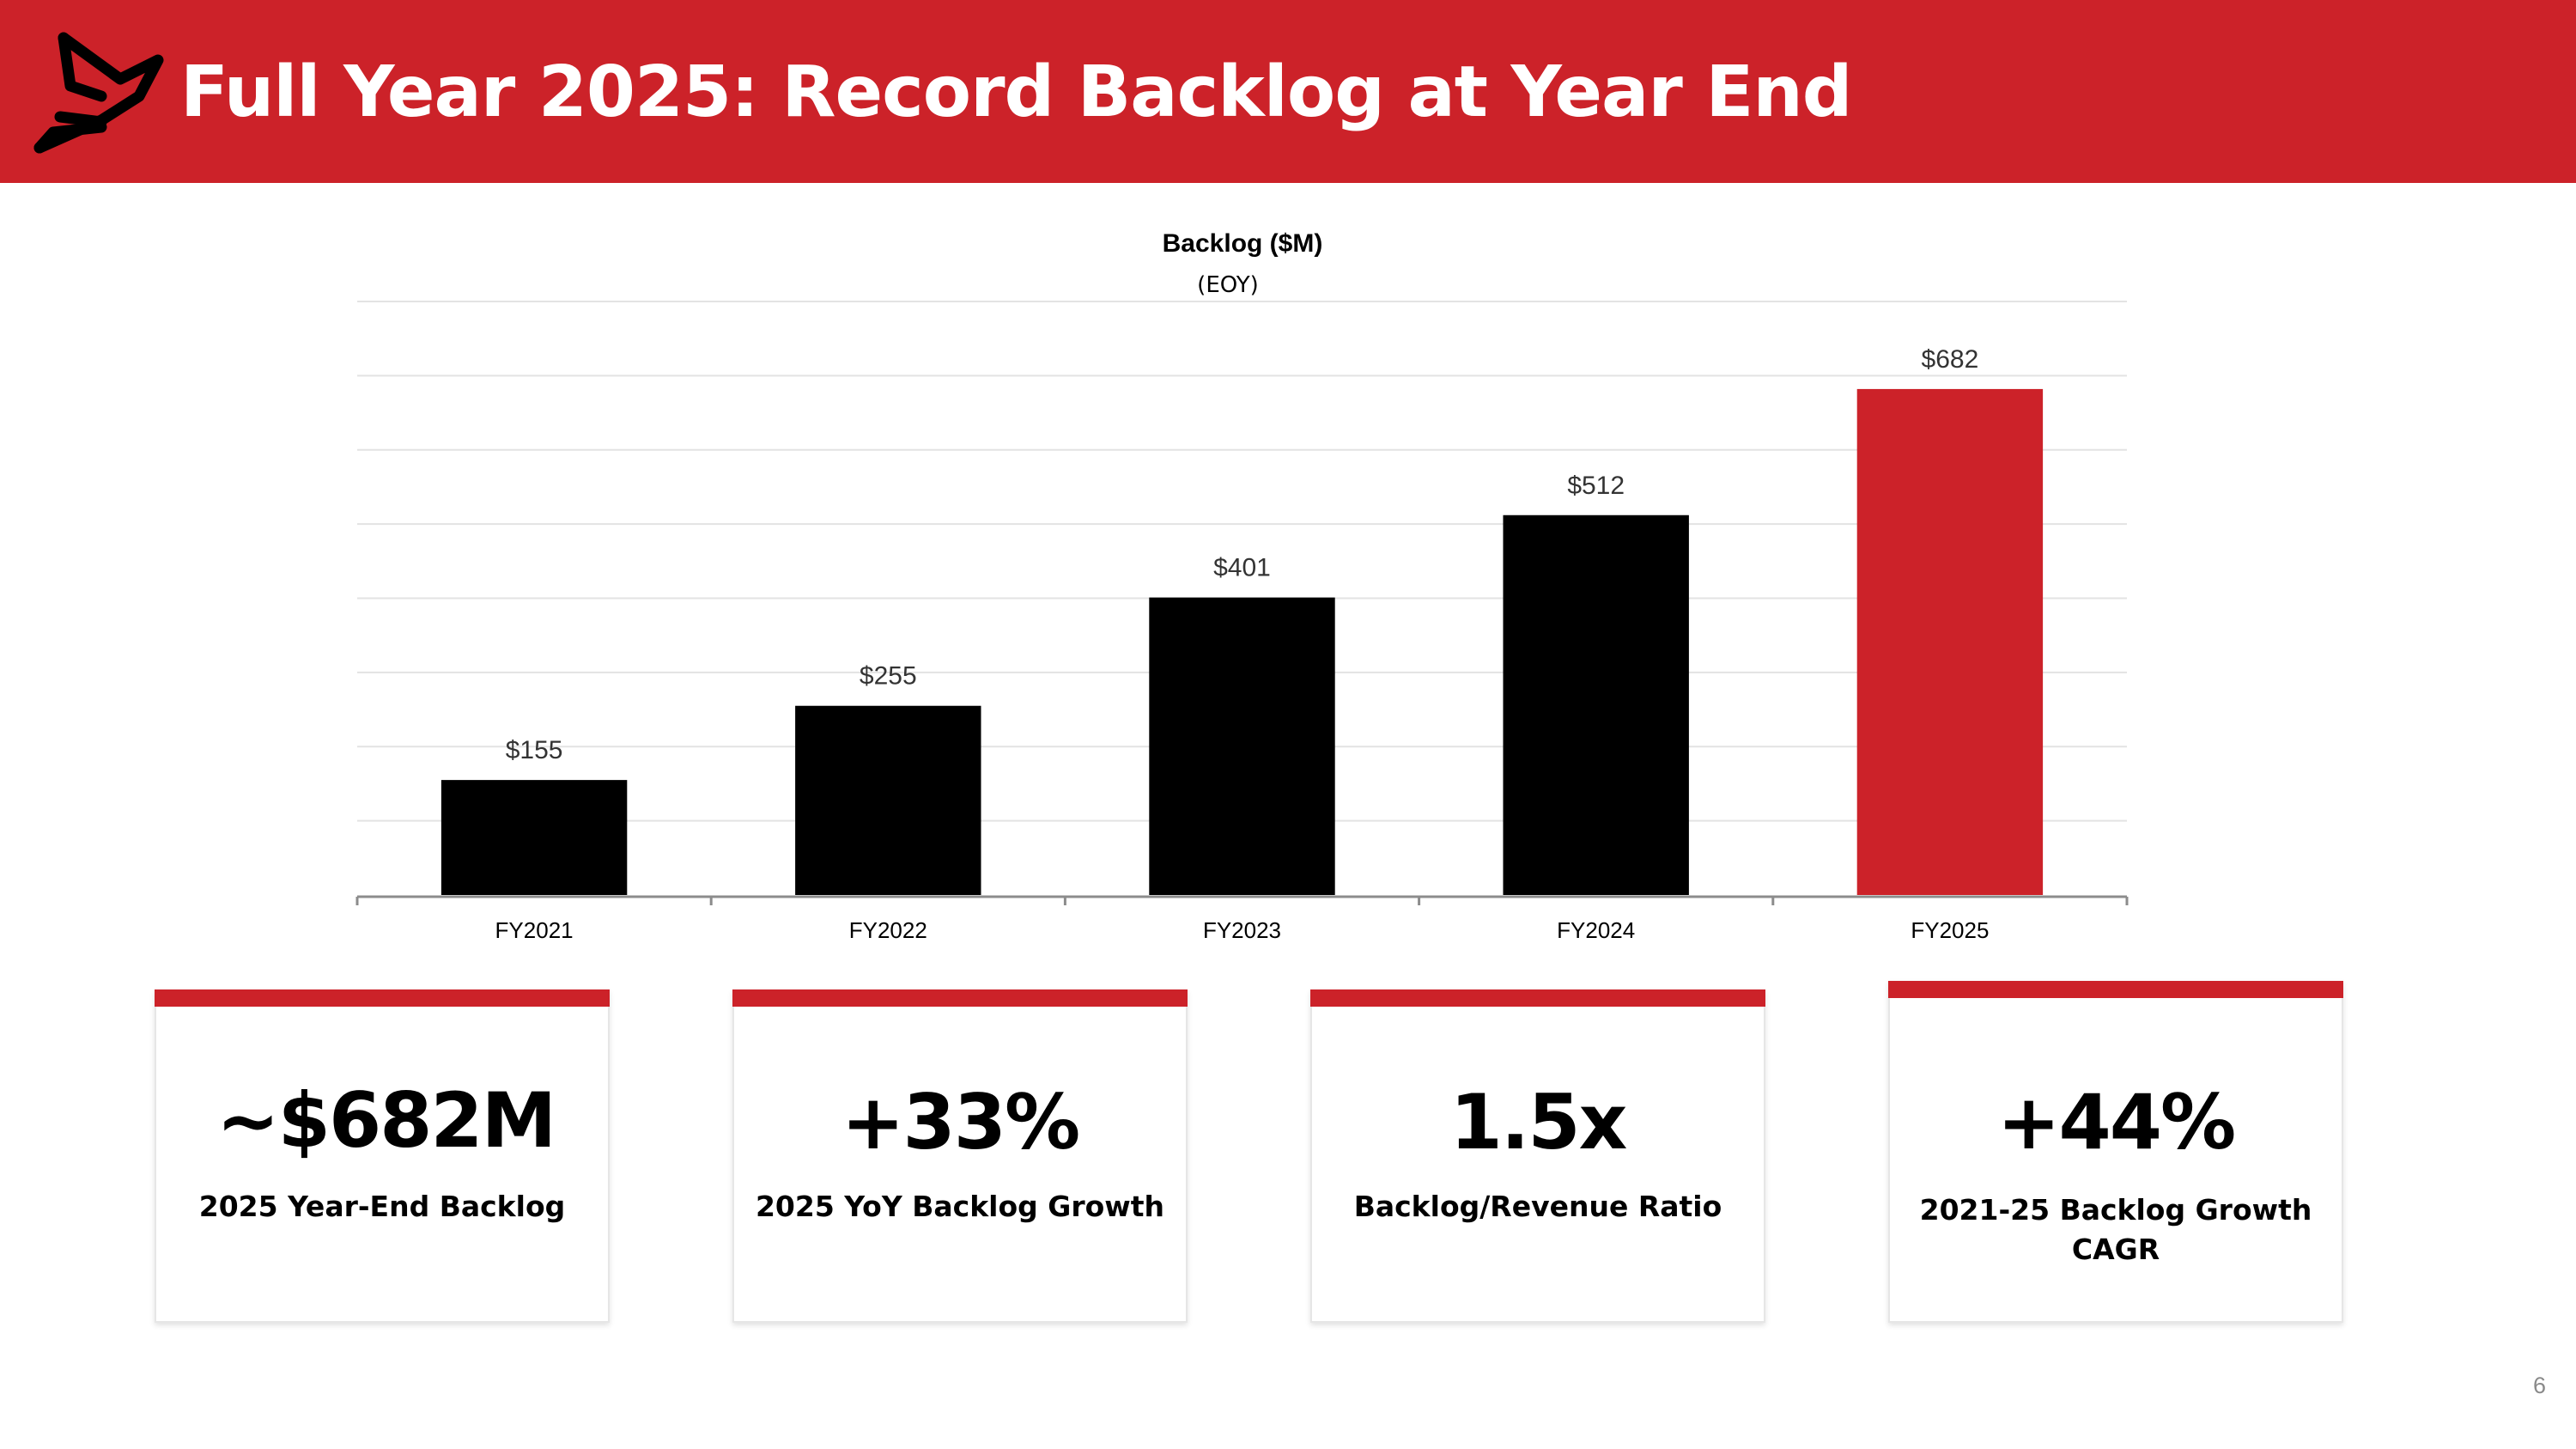  I want to click on kpi-card-yoy-growth: +33% 2025 YoY Backlog Growth, so click(960, 1156).